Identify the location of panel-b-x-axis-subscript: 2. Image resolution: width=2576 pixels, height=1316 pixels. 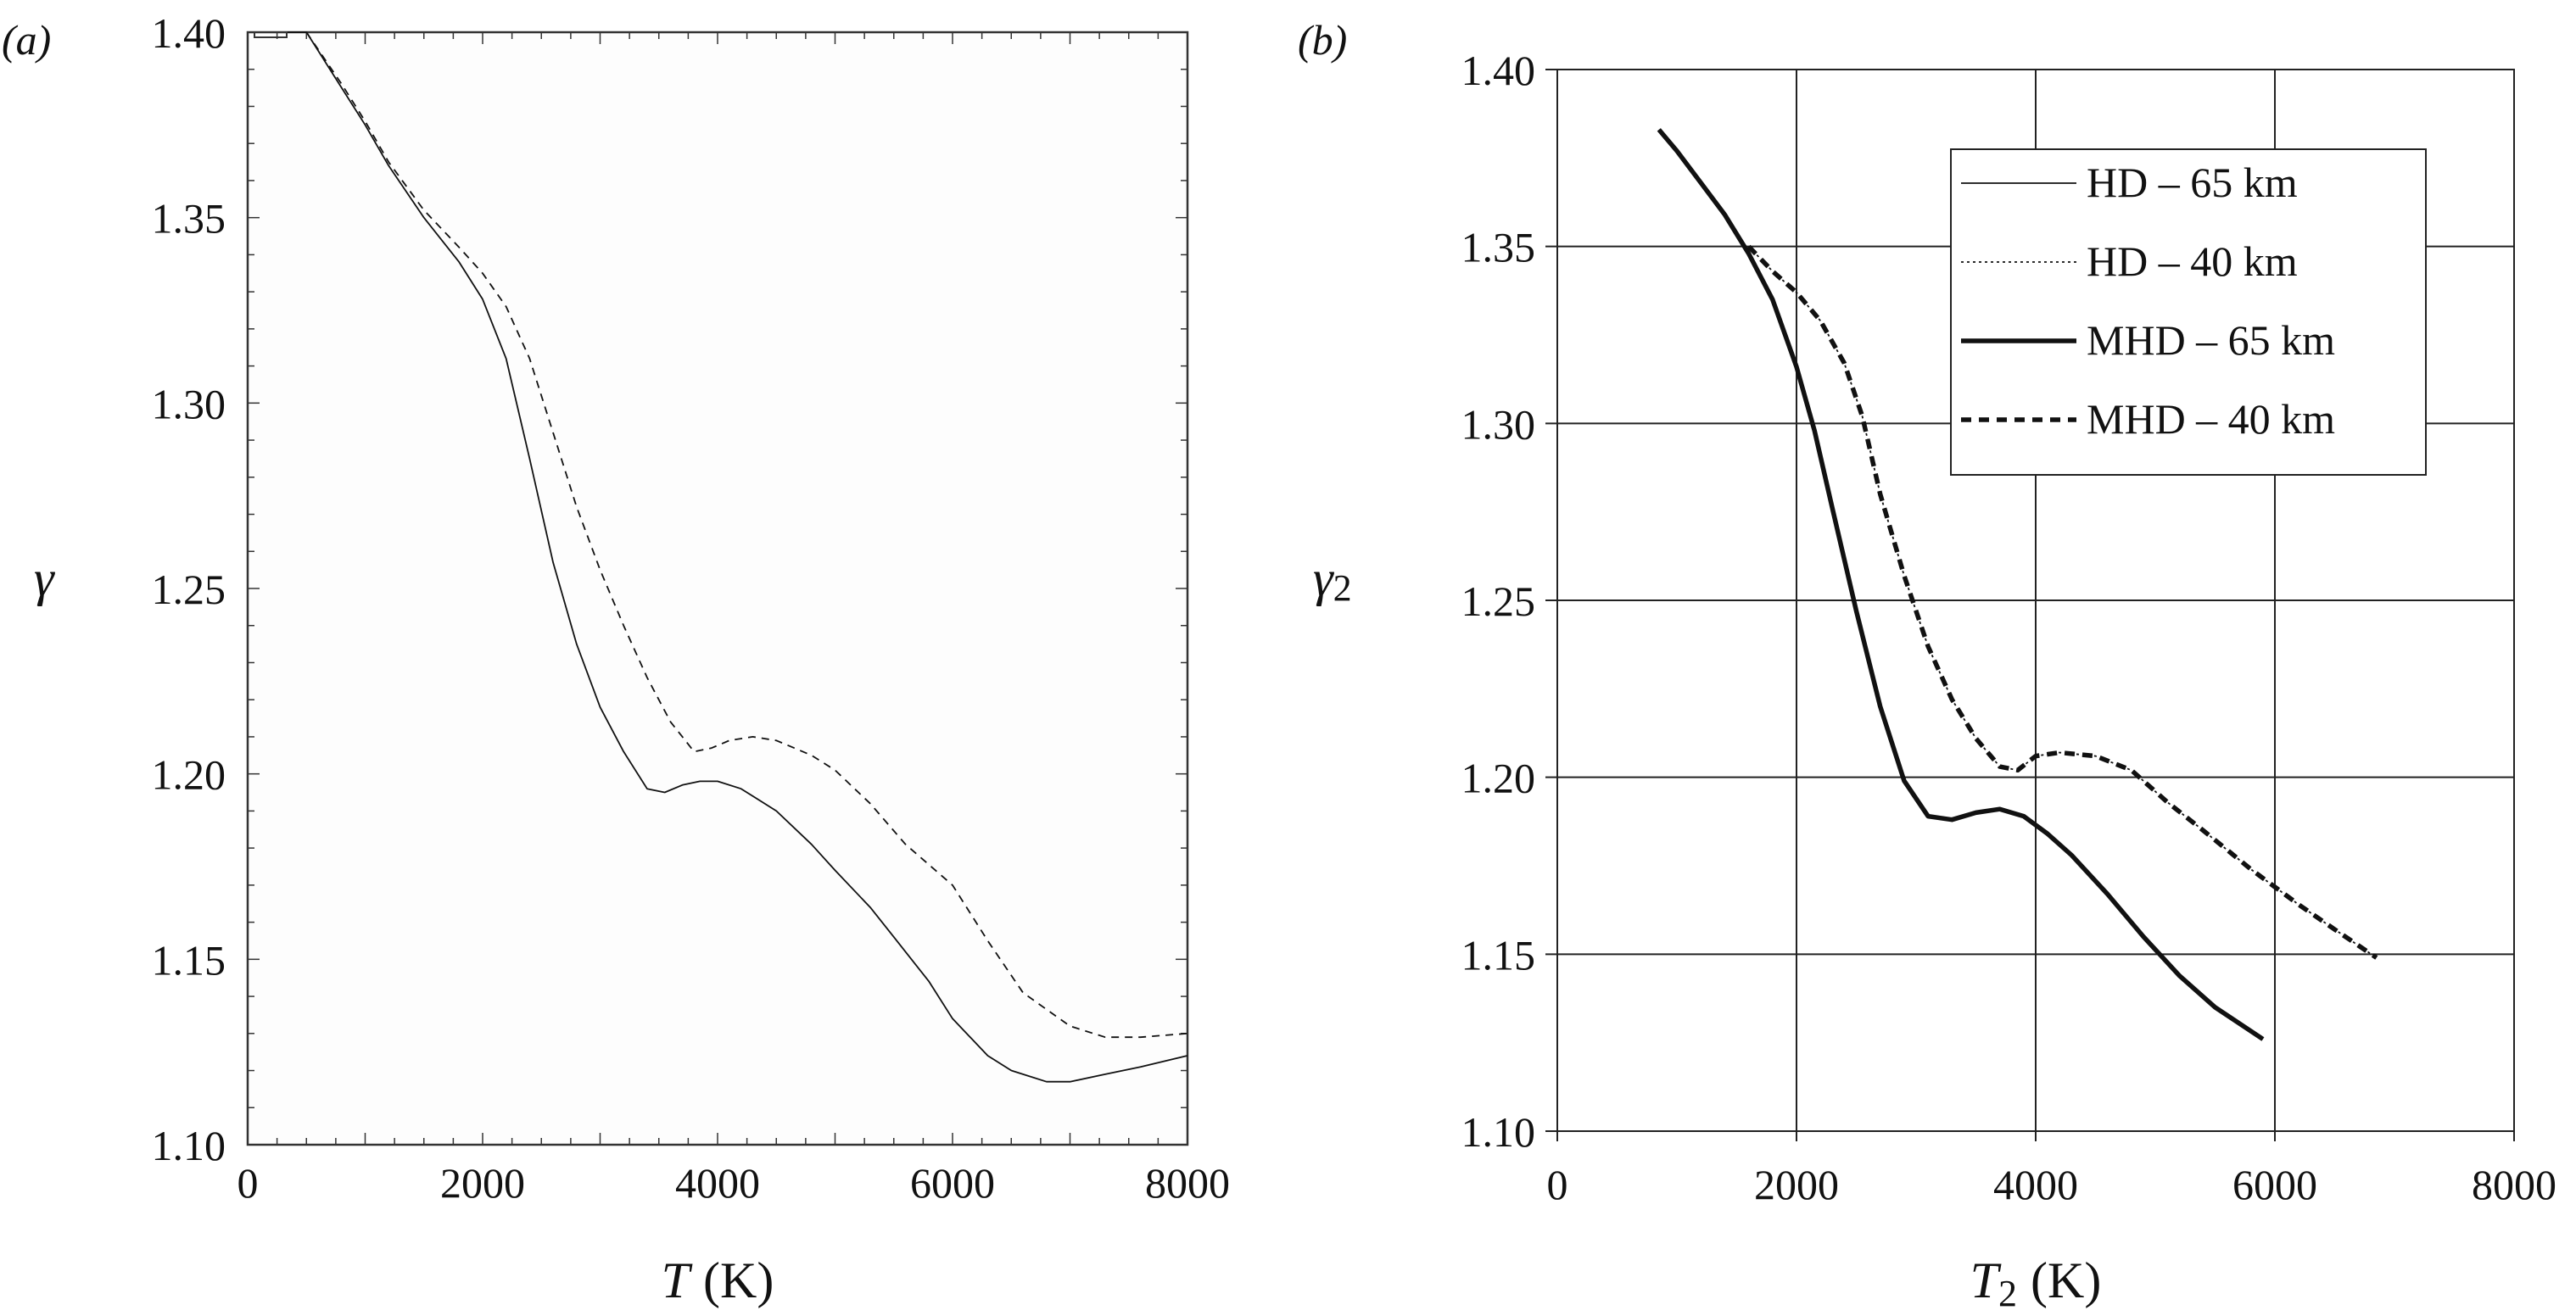
(2007, 1294).